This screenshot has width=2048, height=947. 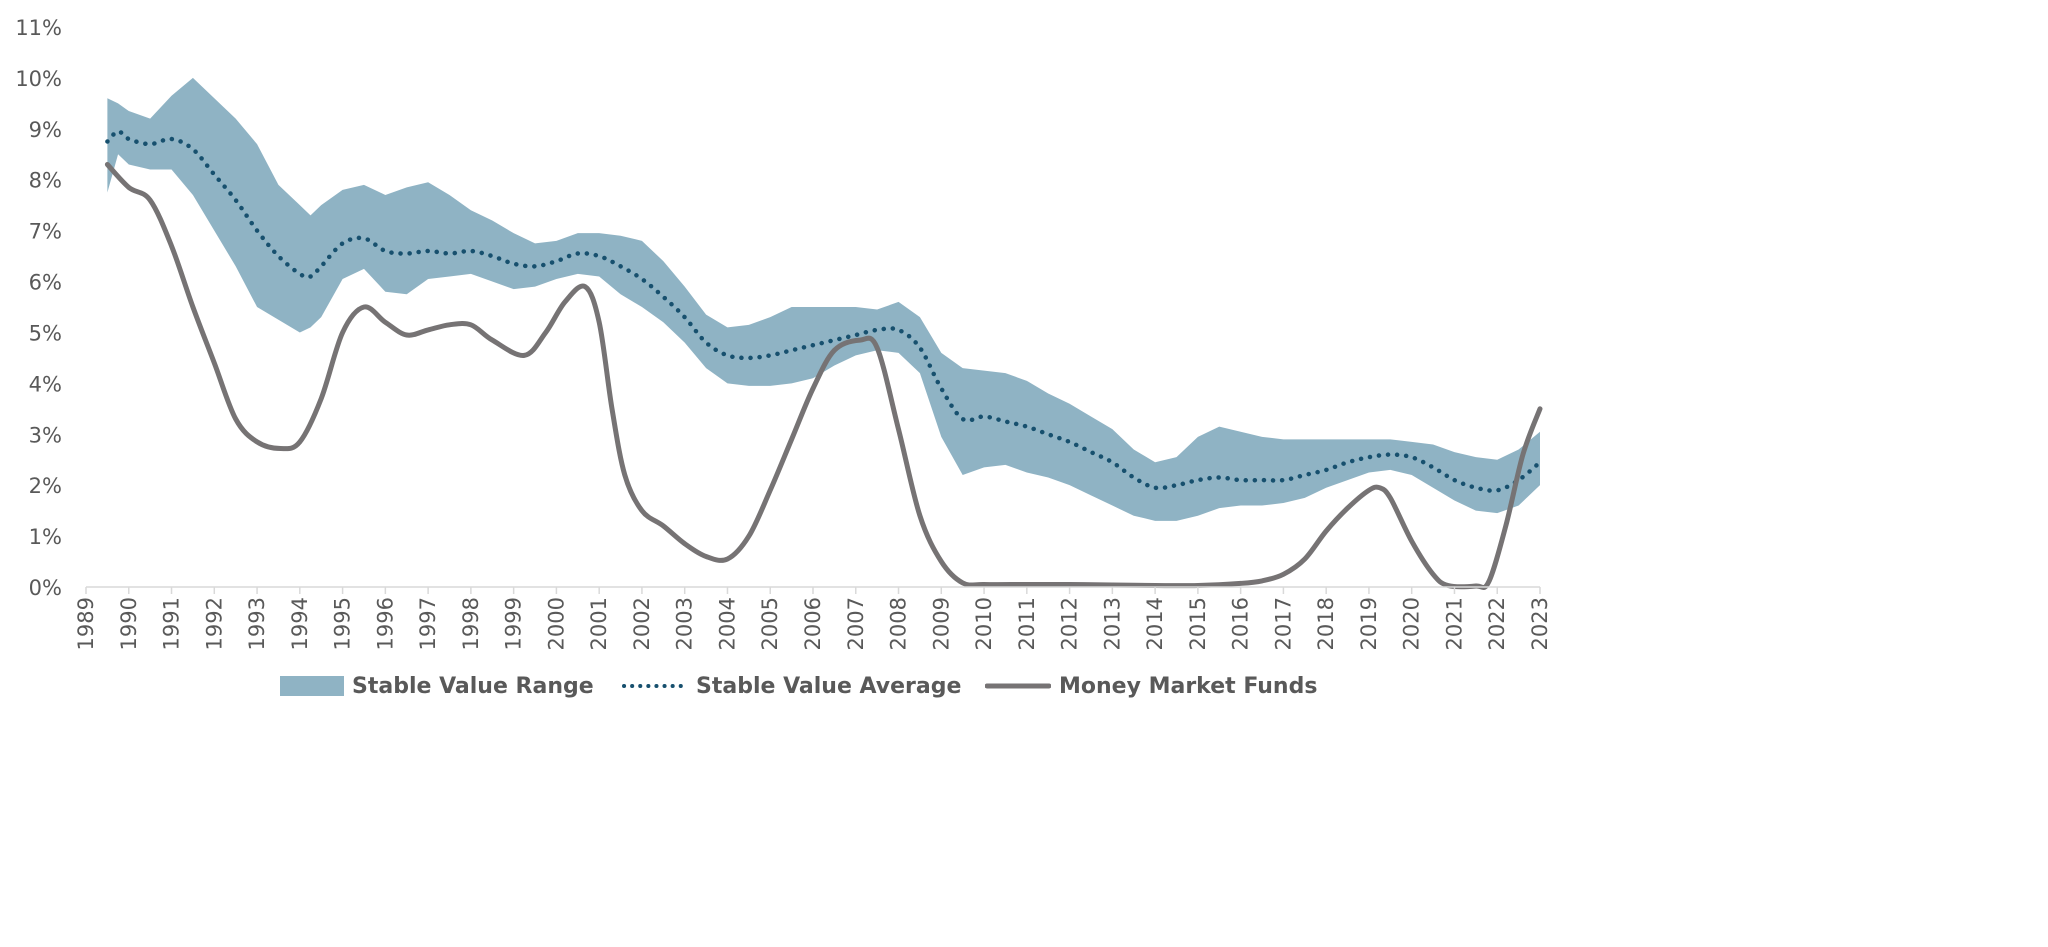 What do you see at coordinates (129, 623) in the screenshot?
I see `x-tick-label: 1990` at bounding box center [129, 623].